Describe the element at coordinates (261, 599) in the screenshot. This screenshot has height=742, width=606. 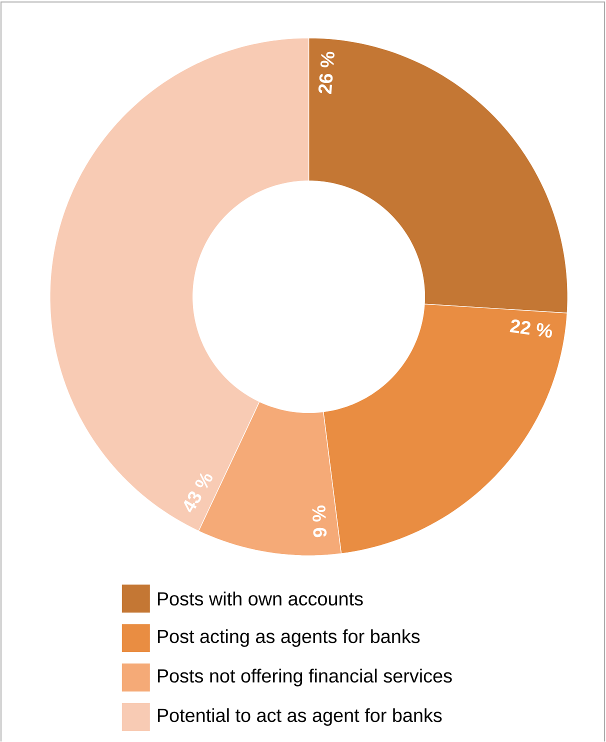
I see `legend-label: Posts with own accounts` at that location.